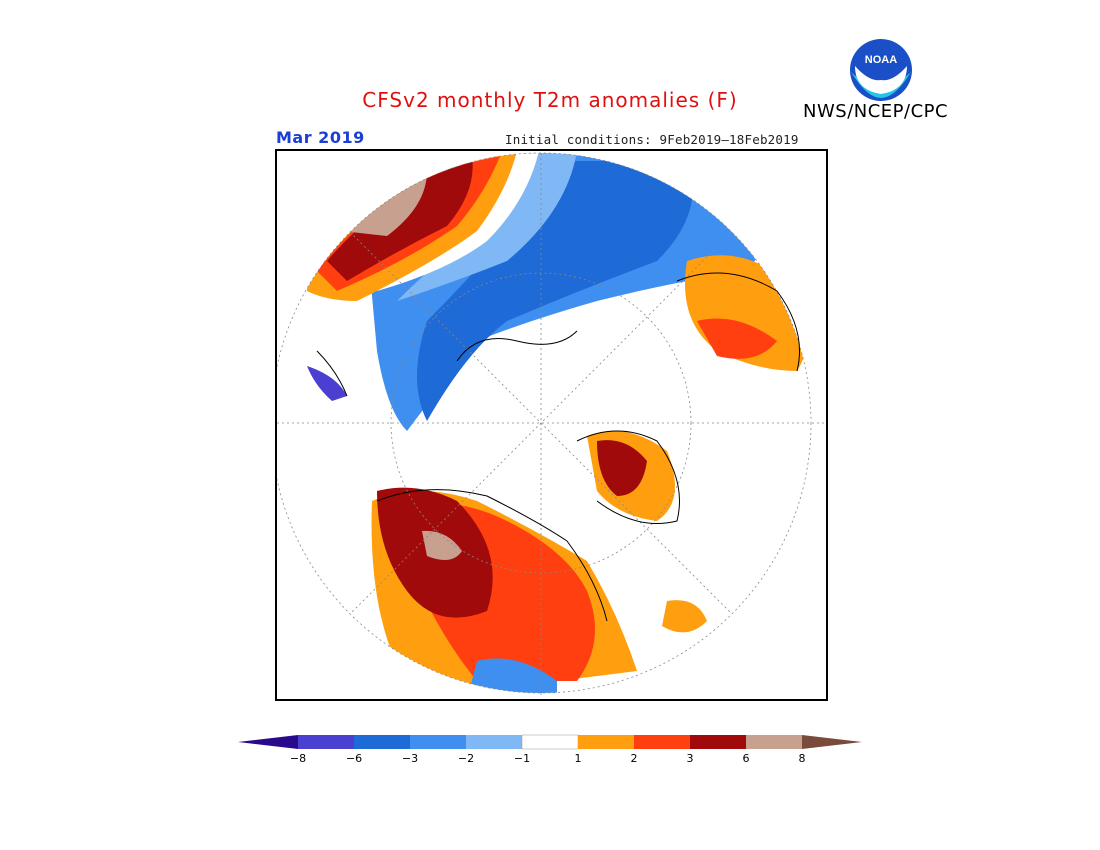  Describe the element at coordinates (550, 100) in the screenshot. I see `map-title: CFSv2 monthly T2m anomalies (F)` at that location.